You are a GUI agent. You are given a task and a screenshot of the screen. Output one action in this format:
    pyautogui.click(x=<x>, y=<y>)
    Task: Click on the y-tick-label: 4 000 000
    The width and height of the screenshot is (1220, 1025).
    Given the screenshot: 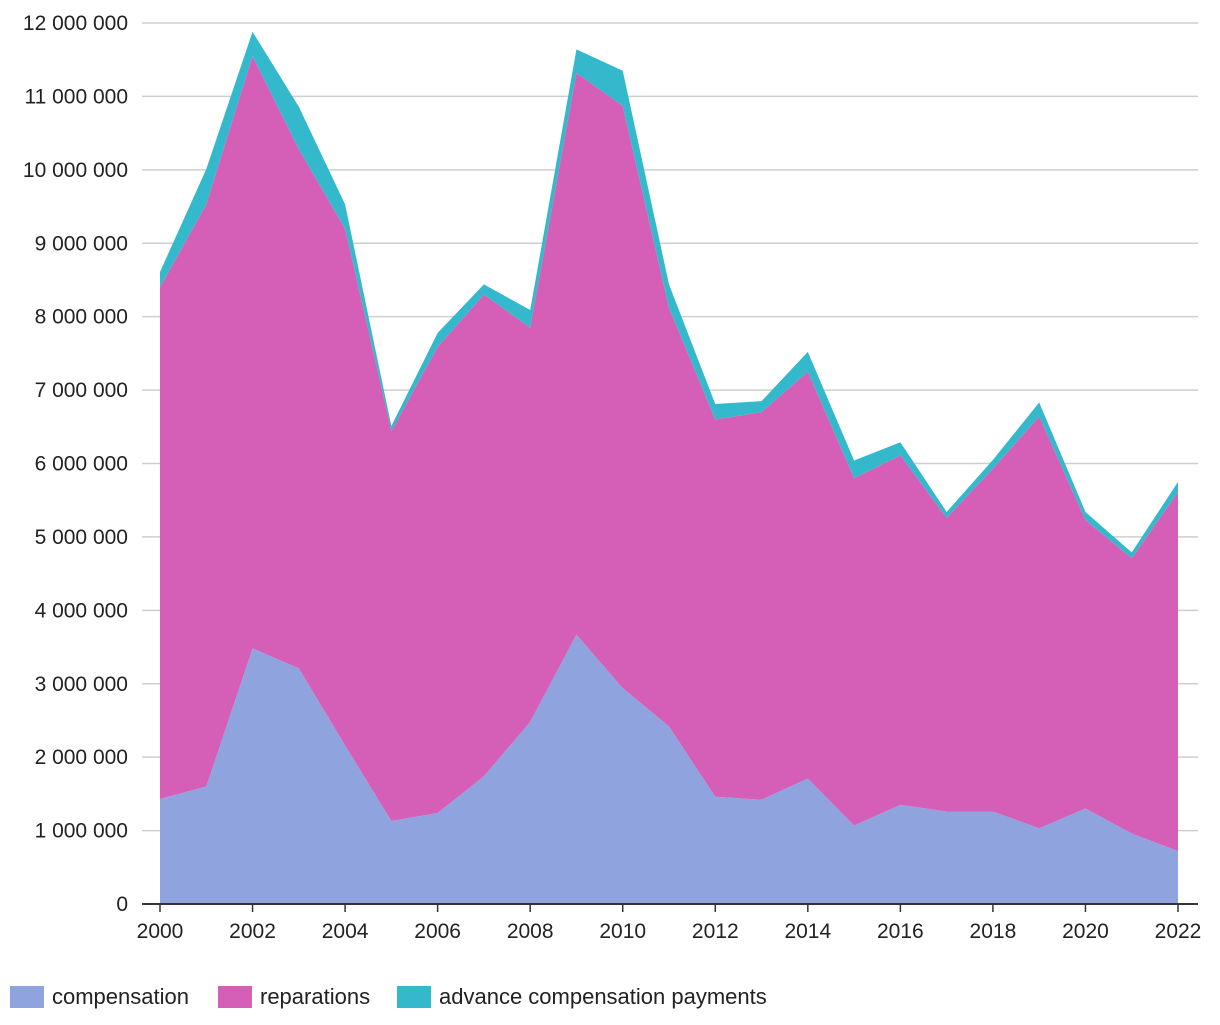 What is the action you would take?
    pyautogui.click(x=81, y=610)
    